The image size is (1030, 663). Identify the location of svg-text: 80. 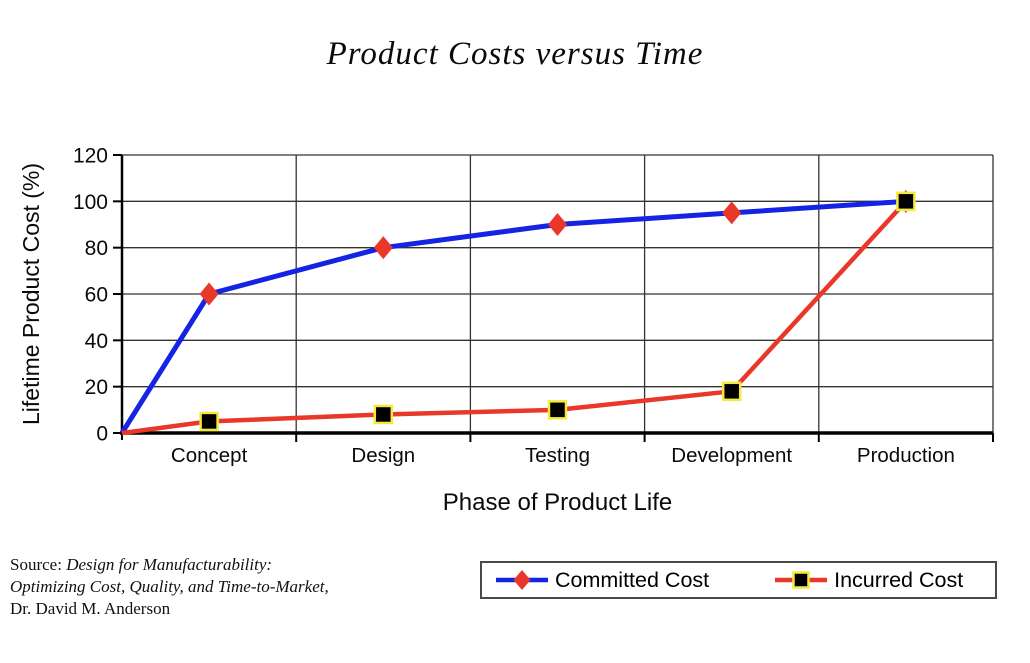
(96, 248).